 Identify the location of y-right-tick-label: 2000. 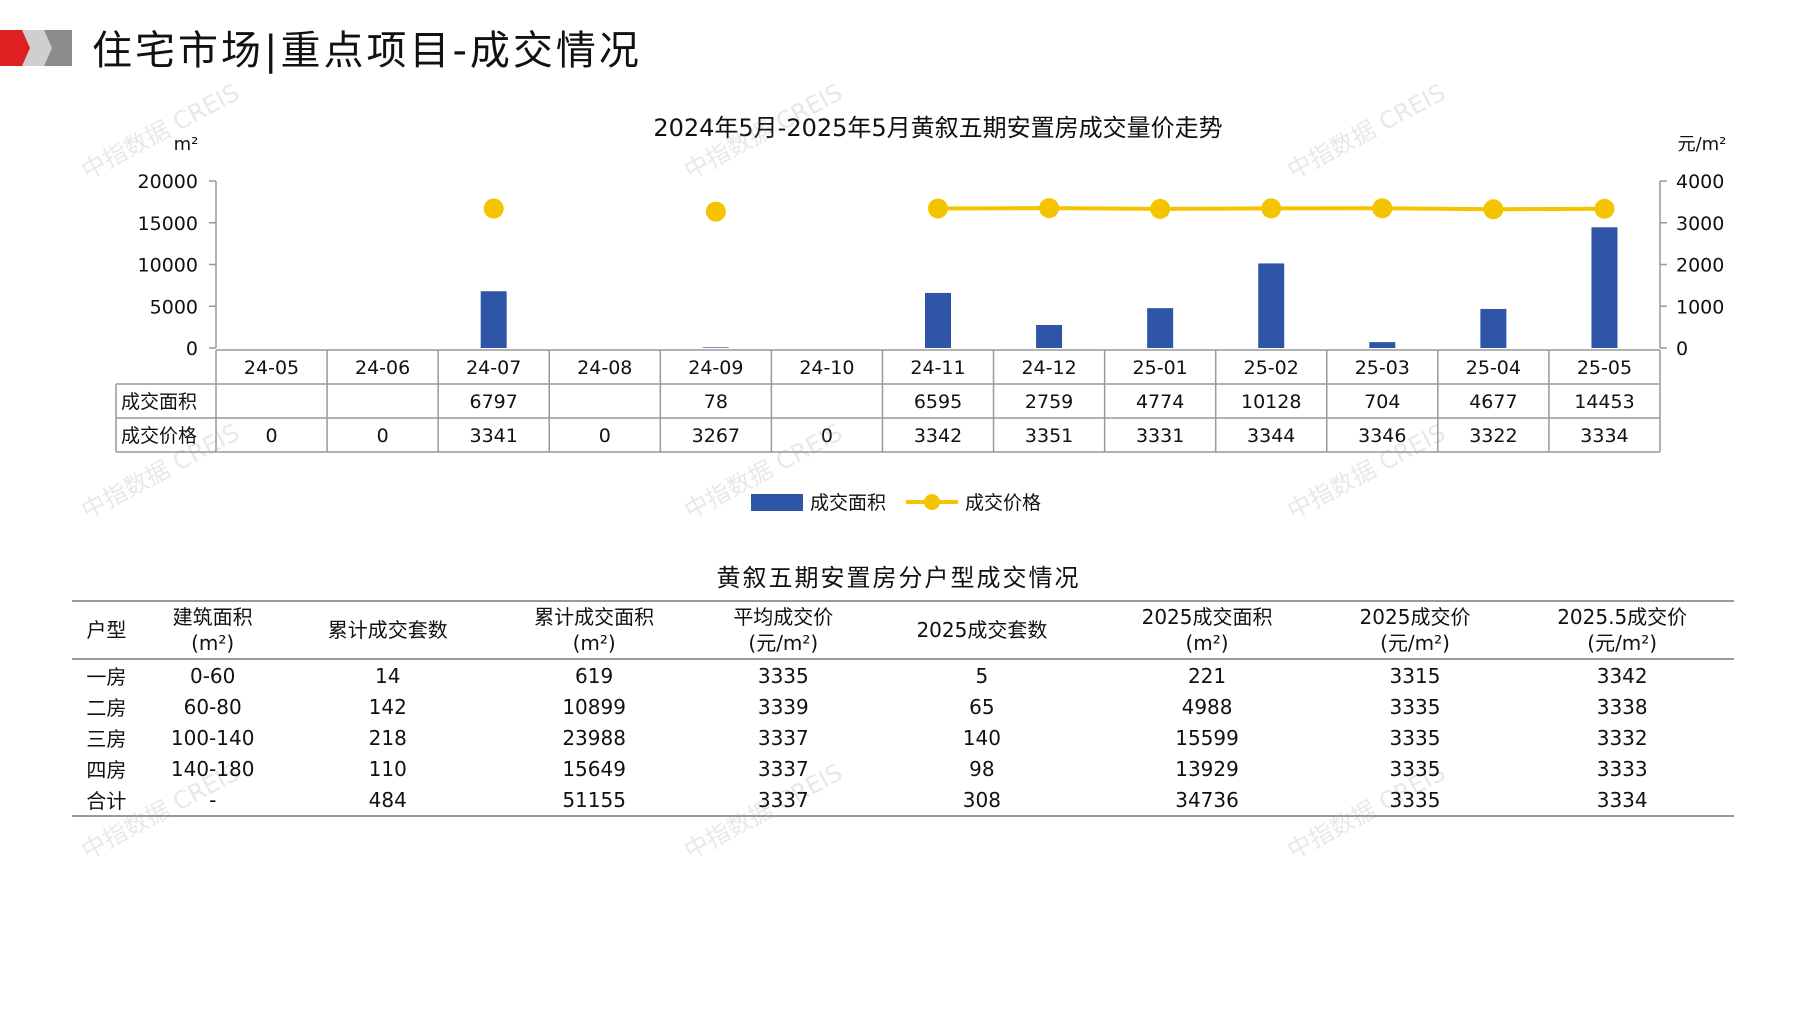
(1700, 266).